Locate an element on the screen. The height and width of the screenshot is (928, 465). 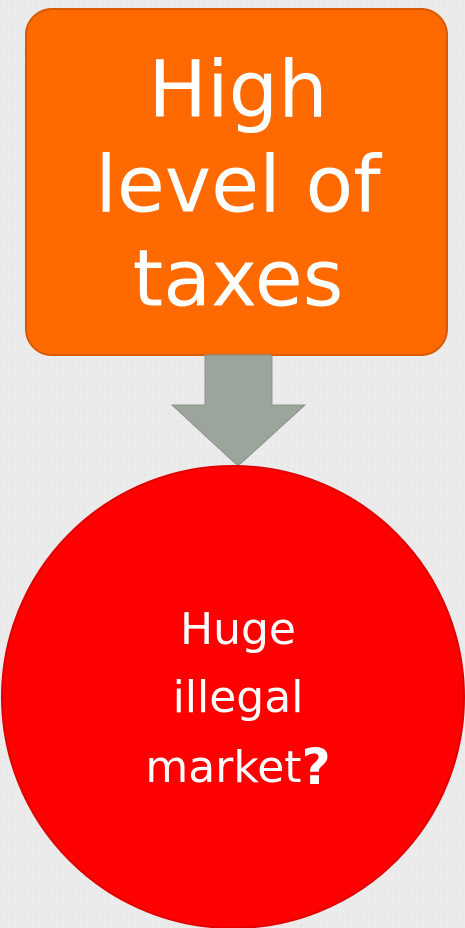
arrow is located at coordinates (238, 410).